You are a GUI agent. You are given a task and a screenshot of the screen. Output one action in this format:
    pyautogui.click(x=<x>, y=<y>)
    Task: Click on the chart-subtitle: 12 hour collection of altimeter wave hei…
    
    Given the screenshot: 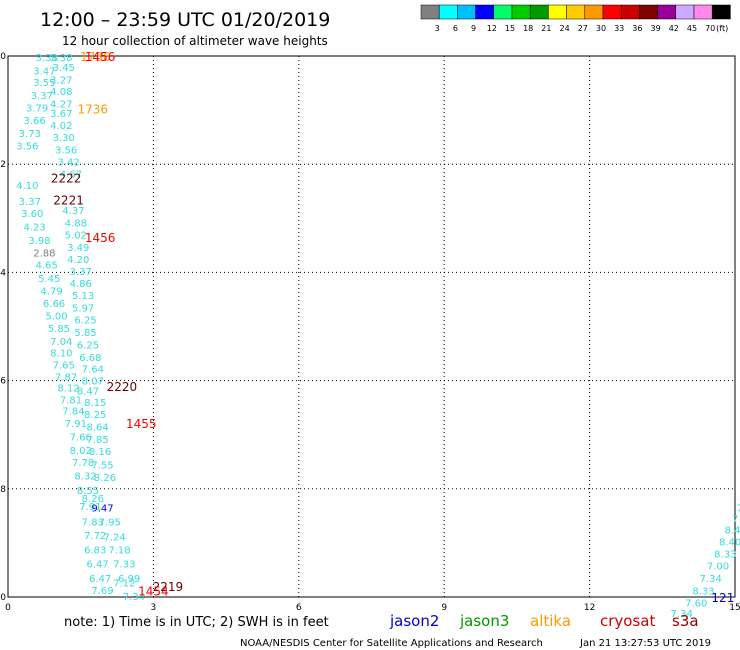 What is the action you would take?
    pyautogui.click(x=195, y=41)
    